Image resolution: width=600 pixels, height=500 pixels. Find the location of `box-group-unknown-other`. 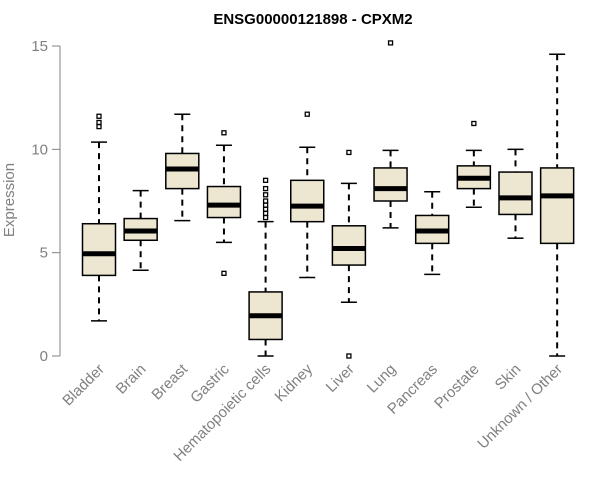

box-group-unknown-other is located at coordinates (557, 205).